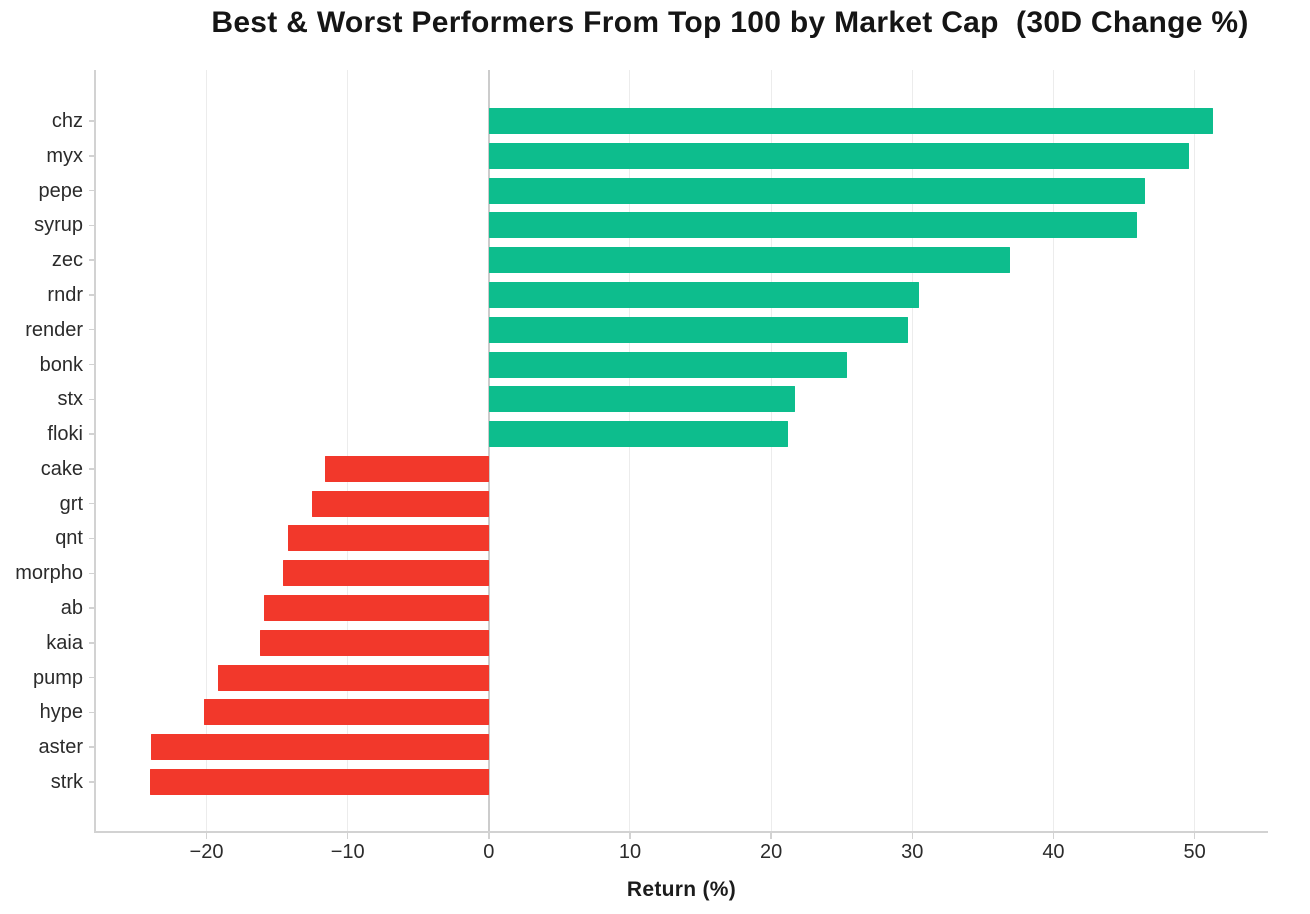  Describe the element at coordinates (65, 294) in the screenshot. I see `y-tick-label-rndr: rndr` at that location.